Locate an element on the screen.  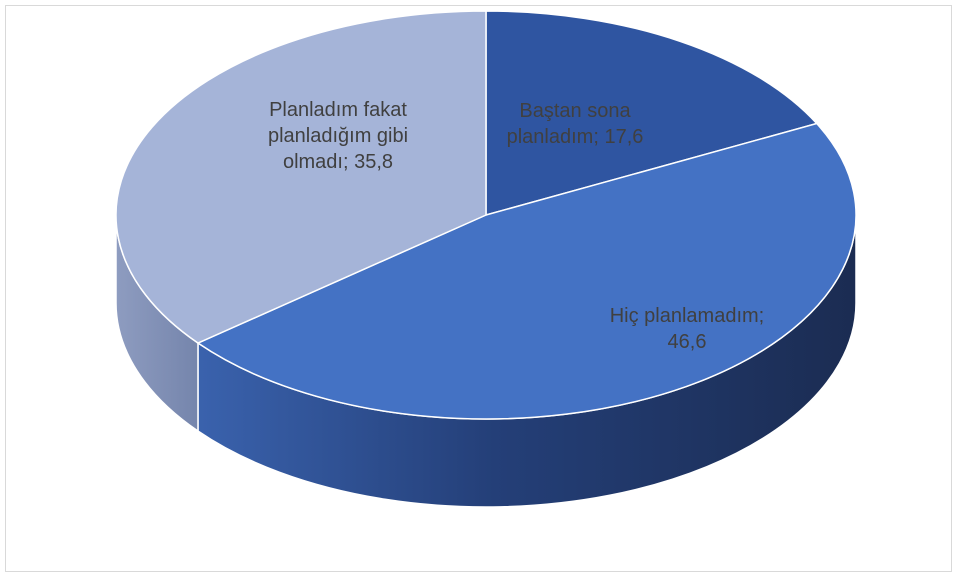
pie-label-1-line-1: 46,6 is located at coordinates (687, 342).